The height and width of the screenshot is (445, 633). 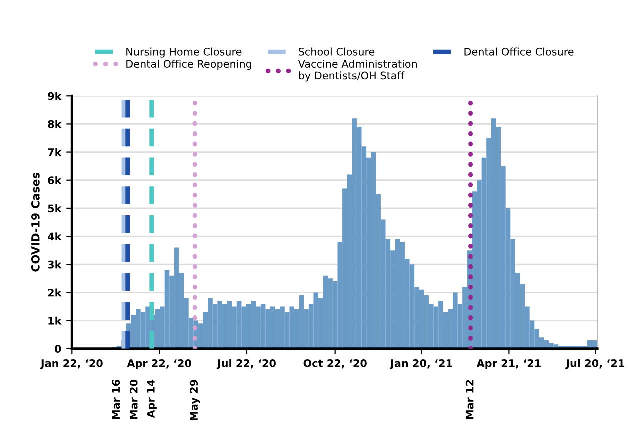 I want to click on y-tick-label: 8k, so click(x=55, y=124).